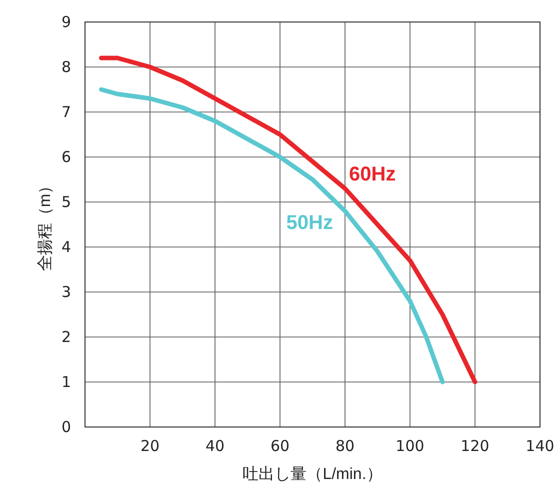 The width and height of the screenshot is (555, 483). Describe the element at coordinates (66, 382) in the screenshot. I see `y-tick-label: 1` at that location.